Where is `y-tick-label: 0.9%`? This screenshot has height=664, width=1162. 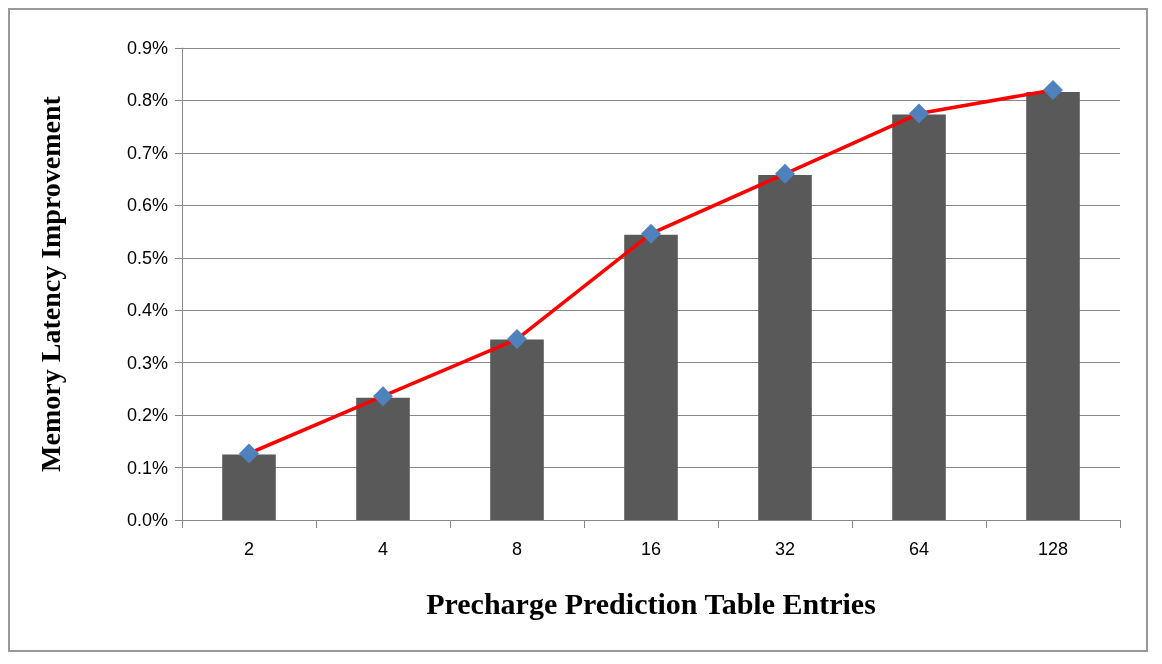
y-tick-label: 0.9% is located at coordinates (147, 48).